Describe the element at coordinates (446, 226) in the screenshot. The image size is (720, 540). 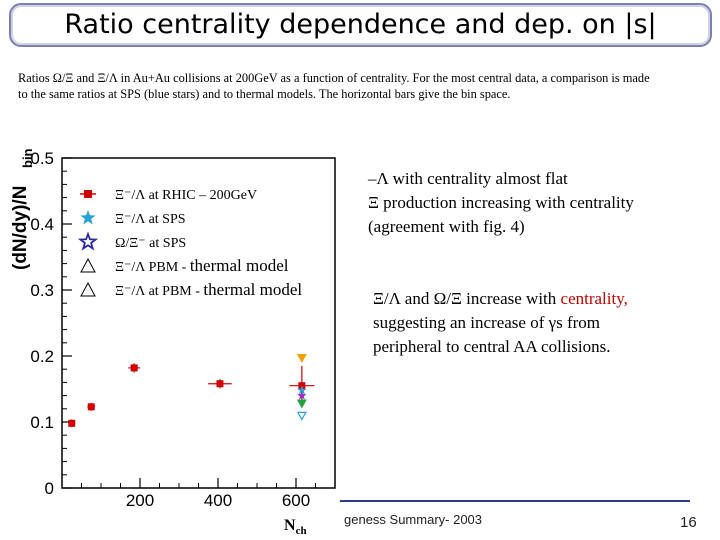
I see `note-line-3: (agreement with fig. 4)` at that location.